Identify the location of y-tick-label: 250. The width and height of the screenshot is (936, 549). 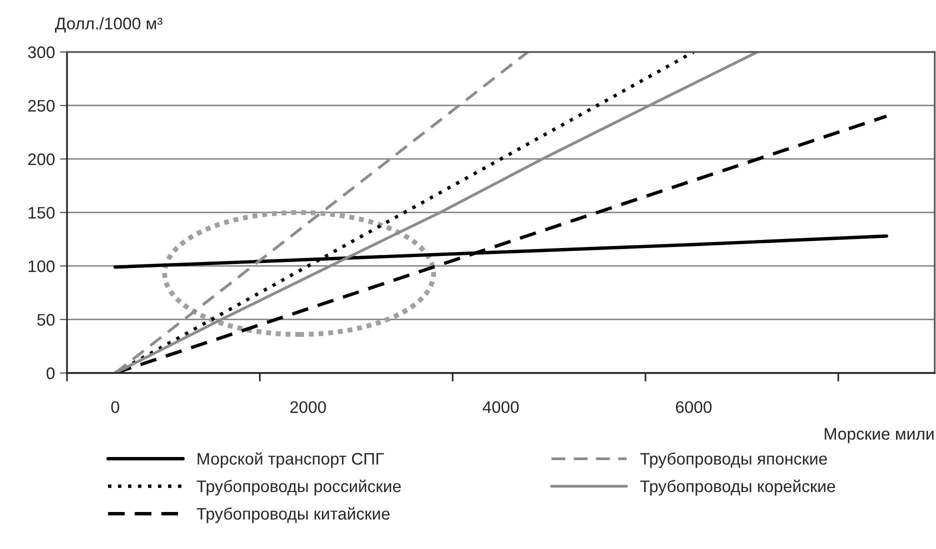
(41, 106).